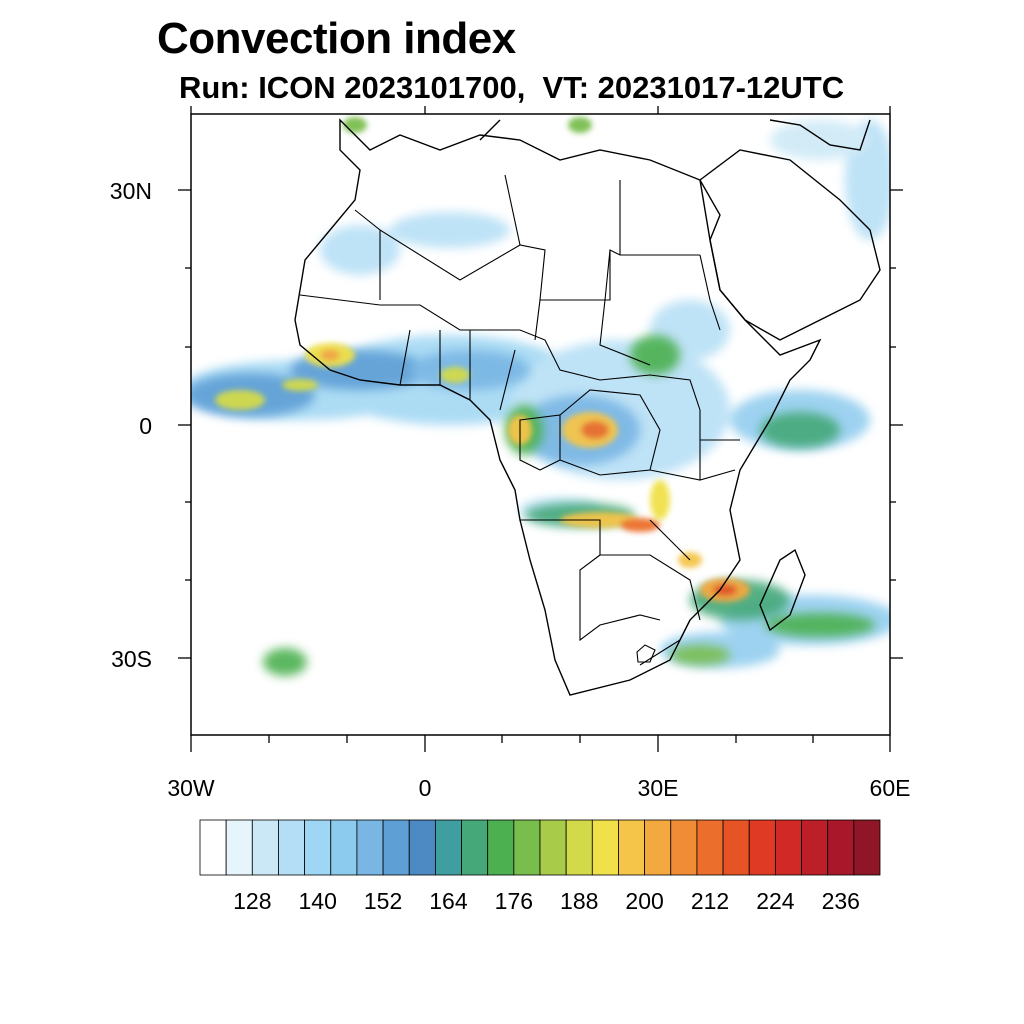 Image resolution: width=1024 pixels, height=1024 pixels. What do you see at coordinates (890, 788) in the screenshot?
I see `lon-label-60e: 60E` at bounding box center [890, 788].